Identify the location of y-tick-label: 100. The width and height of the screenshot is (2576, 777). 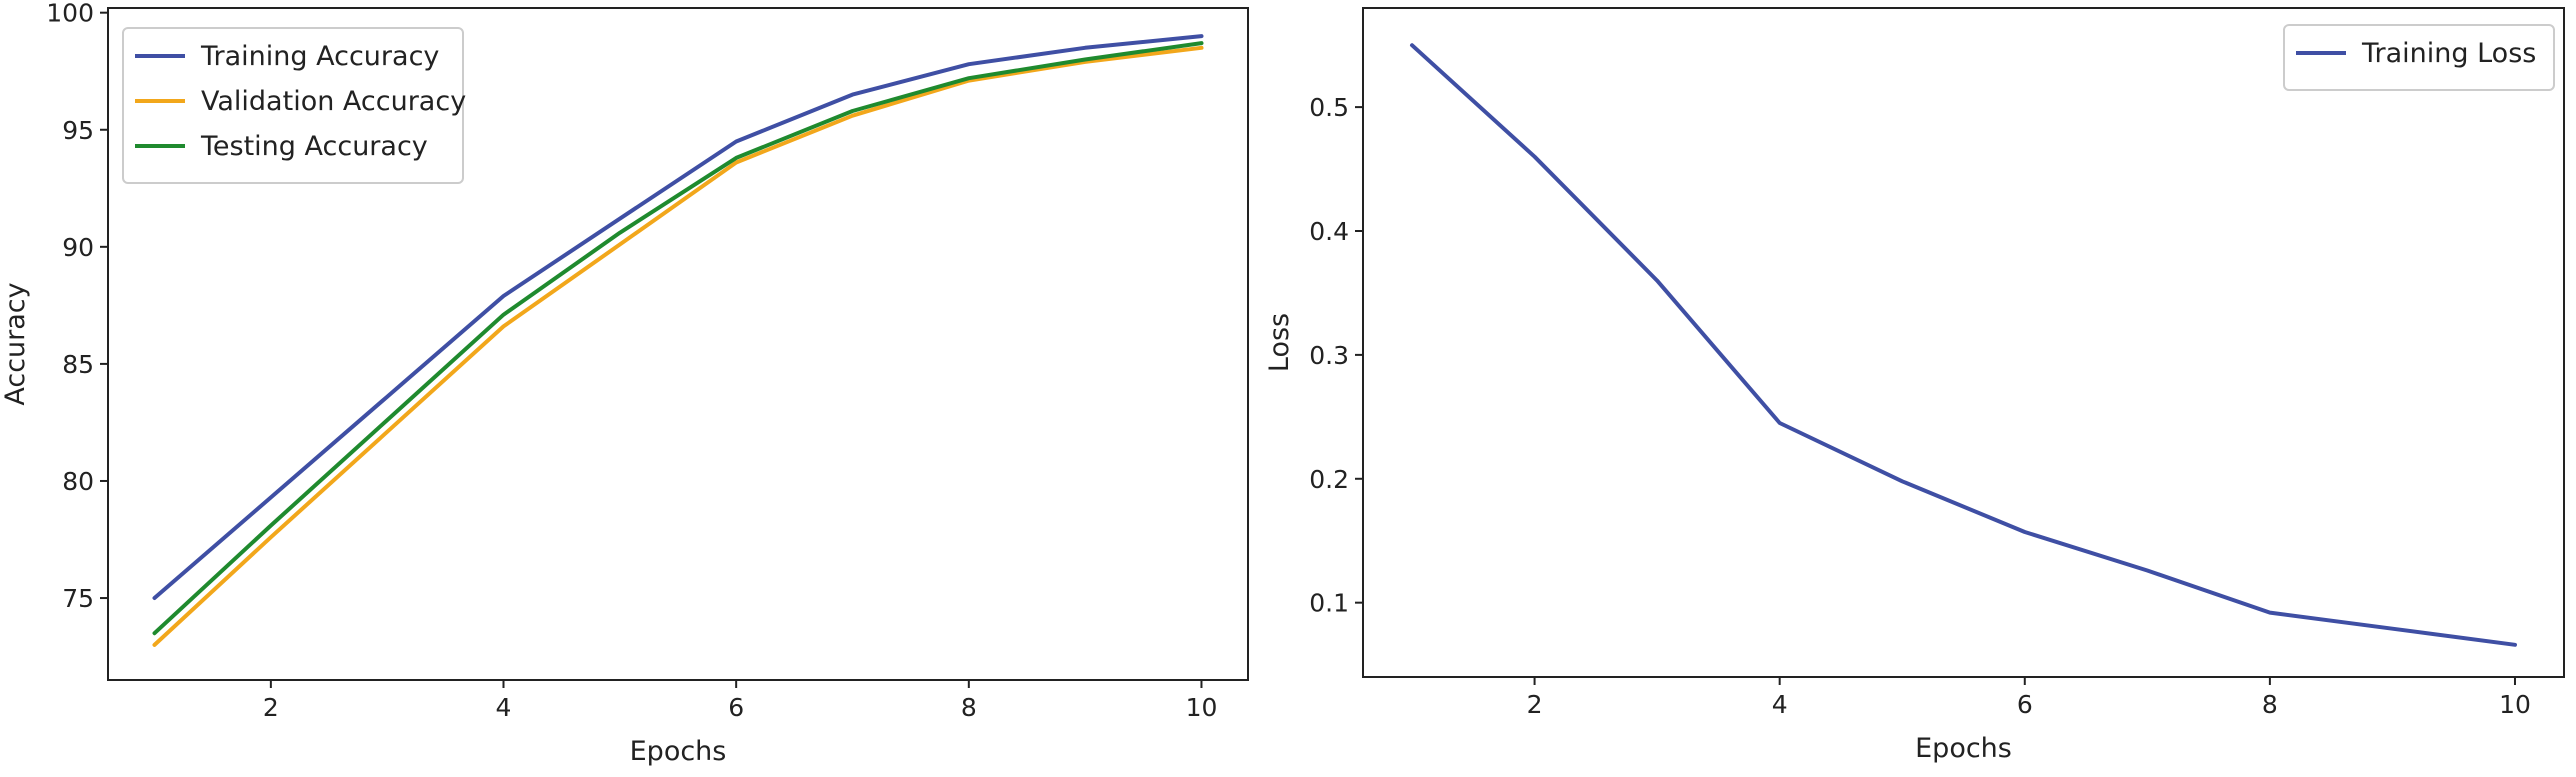
(70, 14).